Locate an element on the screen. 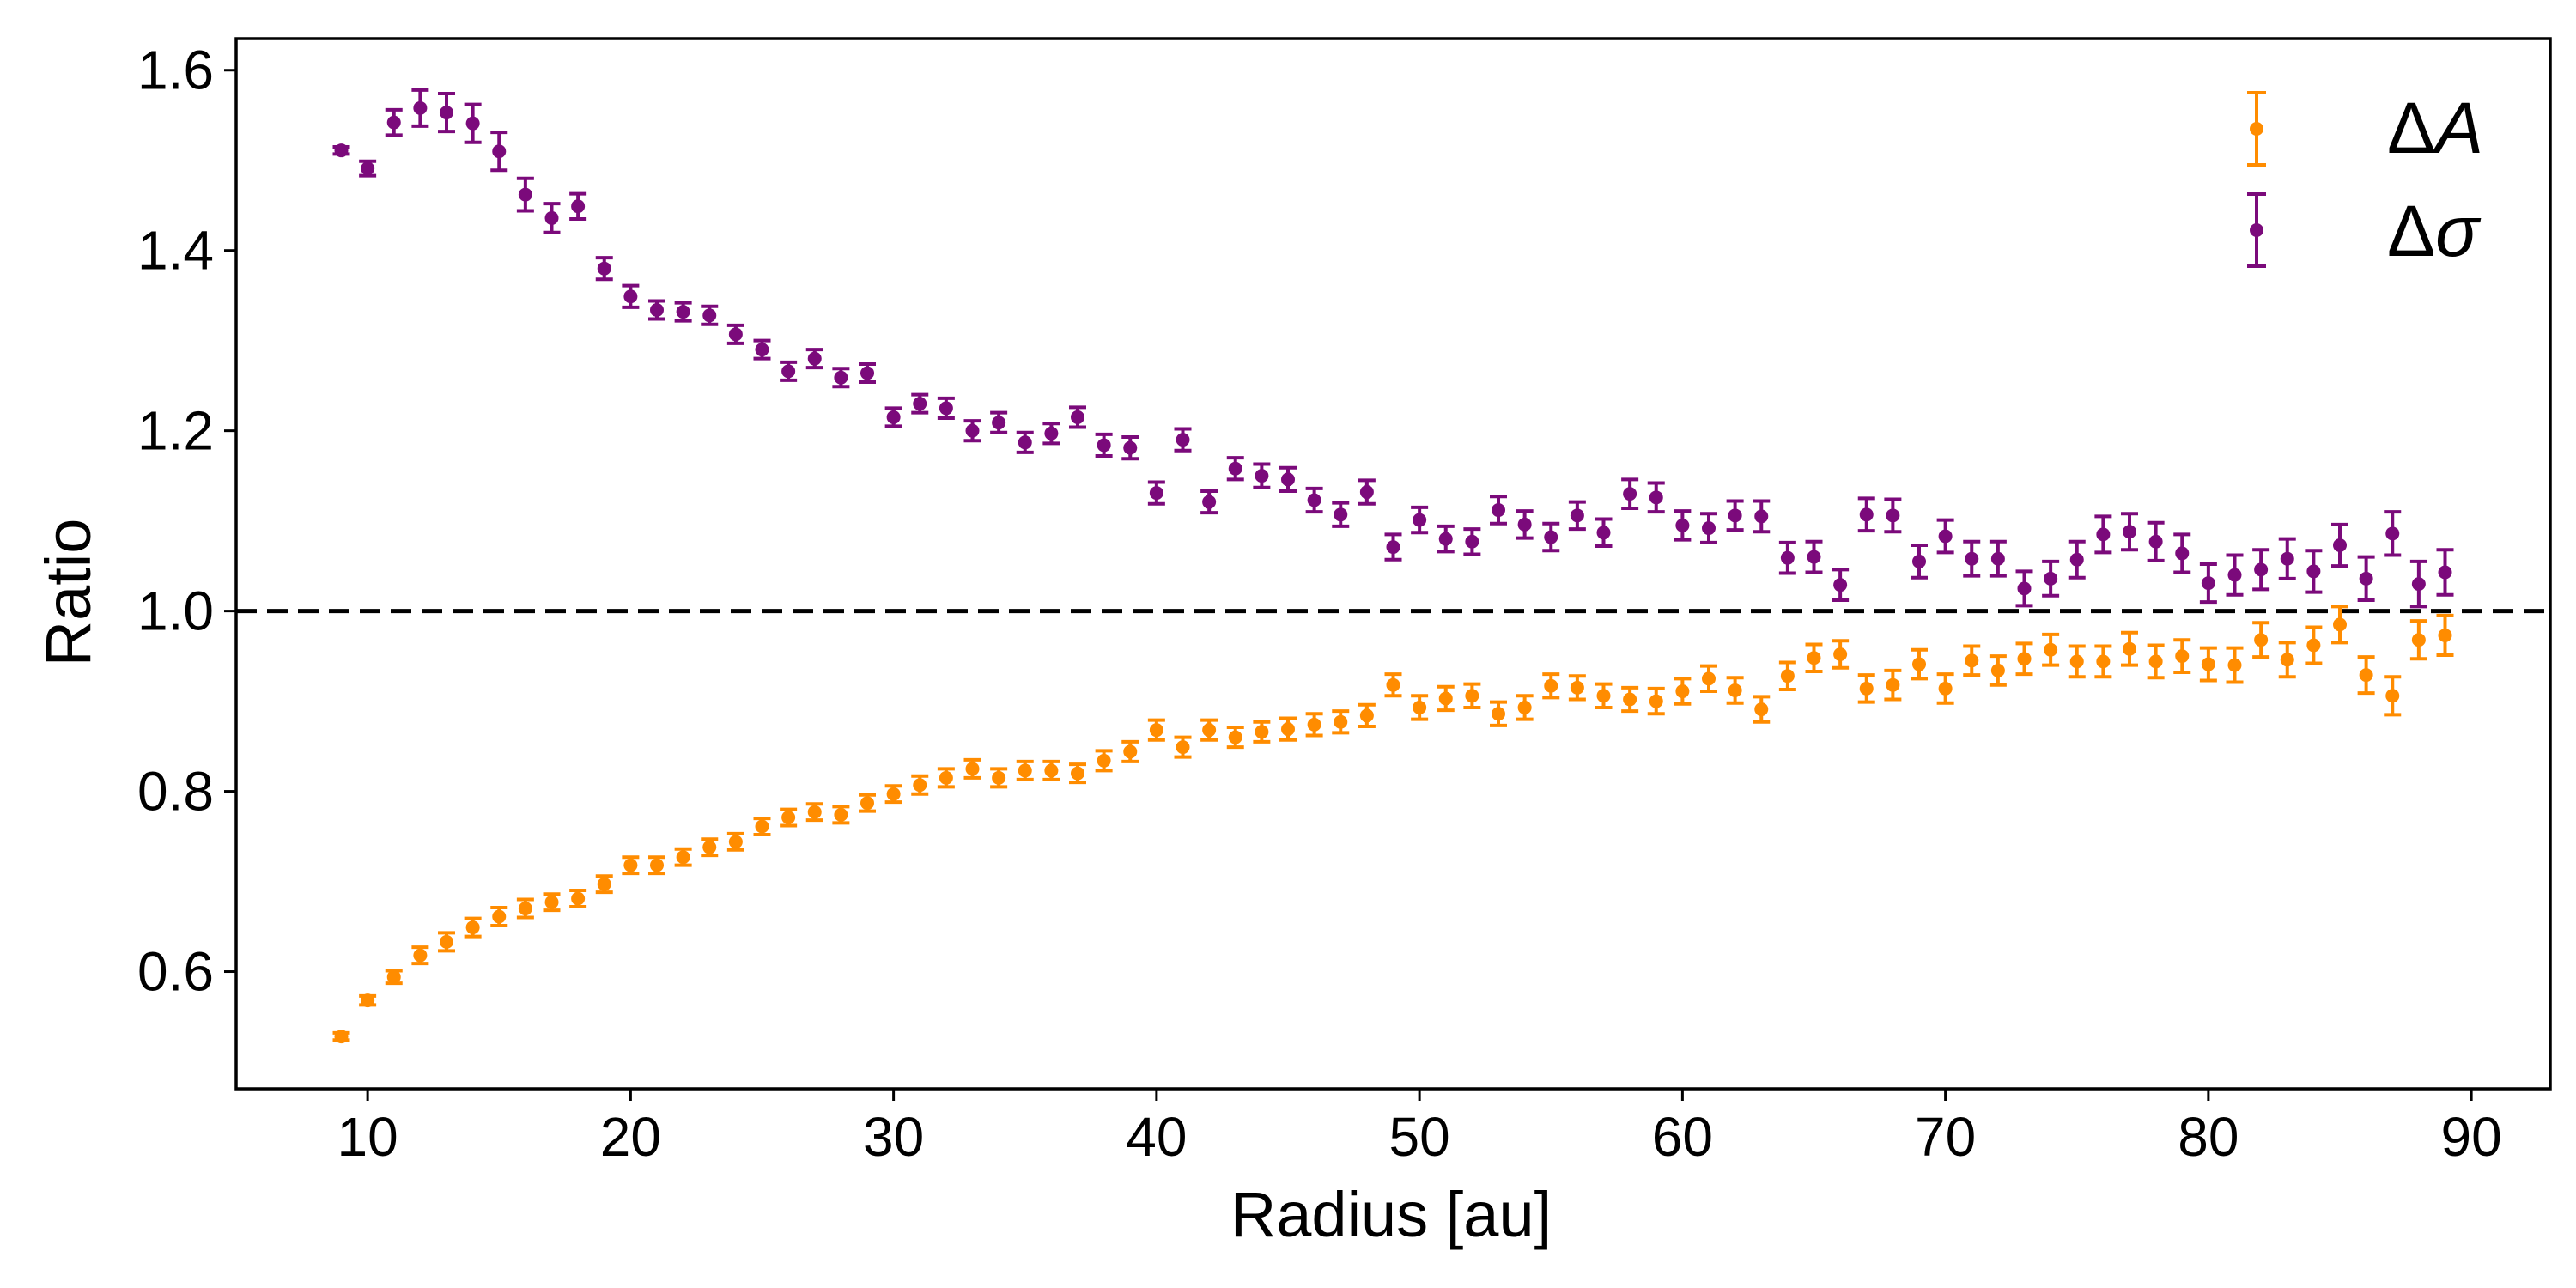 The image size is (2576, 1288). x-tick-label-50: 50 is located at coordinates (1419, 1137).